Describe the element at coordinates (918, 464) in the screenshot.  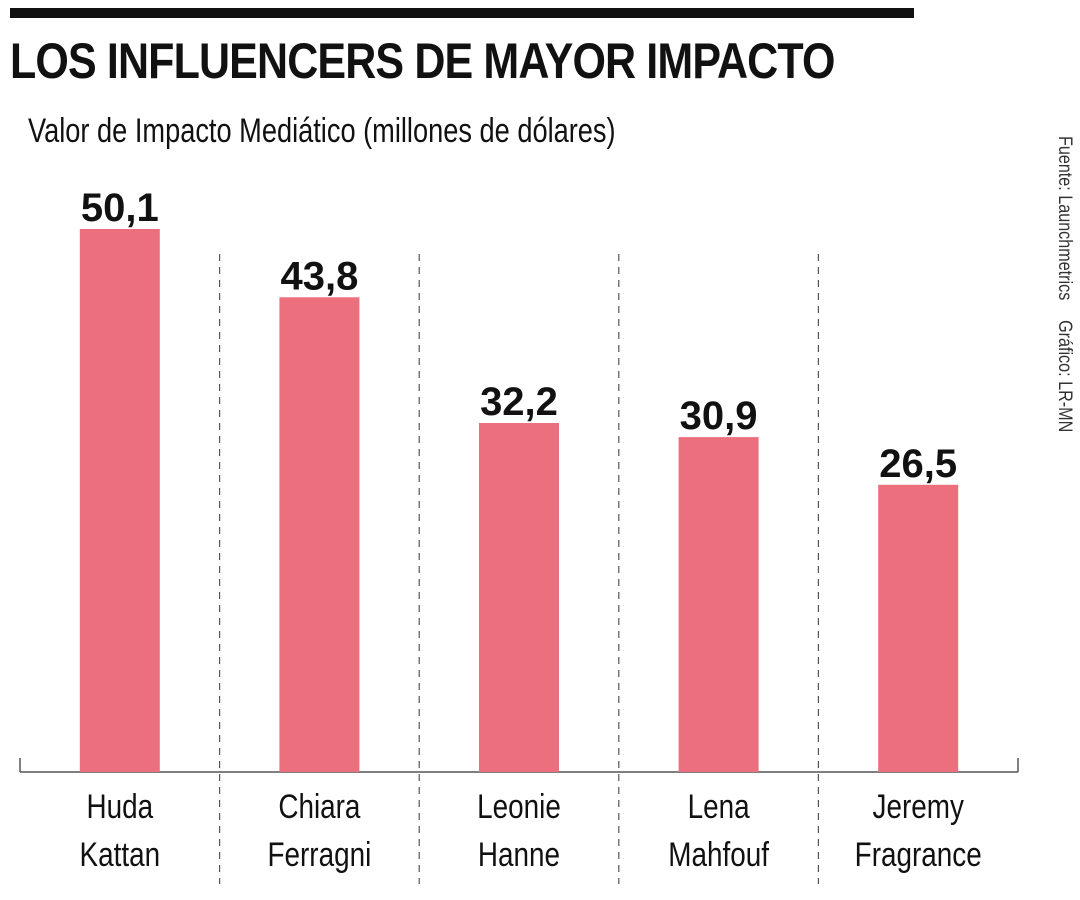
I see `value-label: 26,5` at that location.